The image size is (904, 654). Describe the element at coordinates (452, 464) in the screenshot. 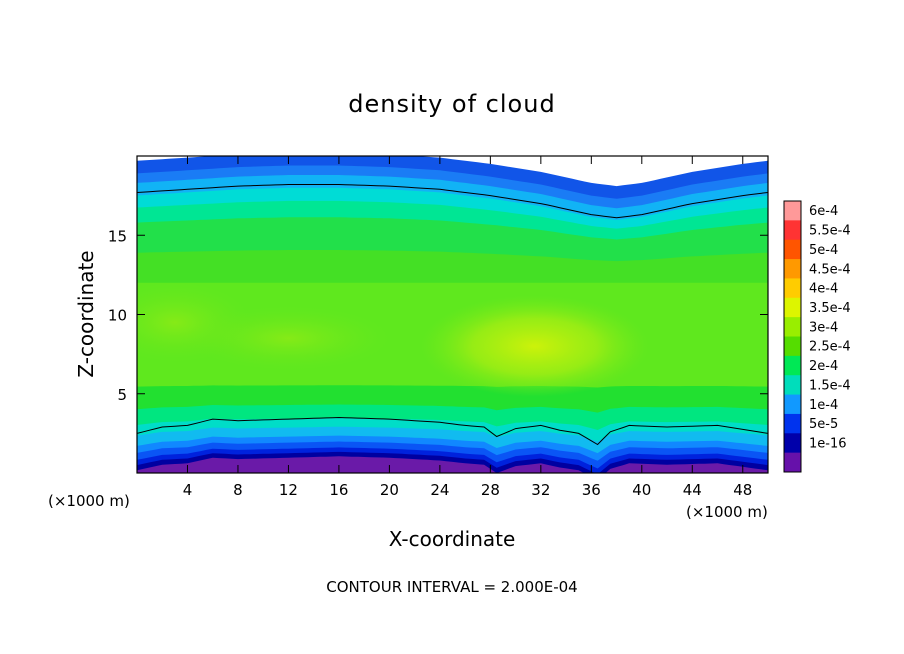

I see `contour-band` at that location.